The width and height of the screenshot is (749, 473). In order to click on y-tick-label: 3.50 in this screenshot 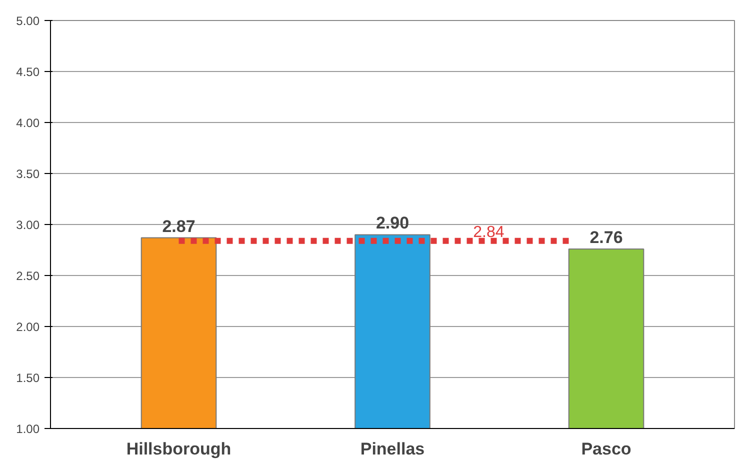, I will do `click(28, 174)`.